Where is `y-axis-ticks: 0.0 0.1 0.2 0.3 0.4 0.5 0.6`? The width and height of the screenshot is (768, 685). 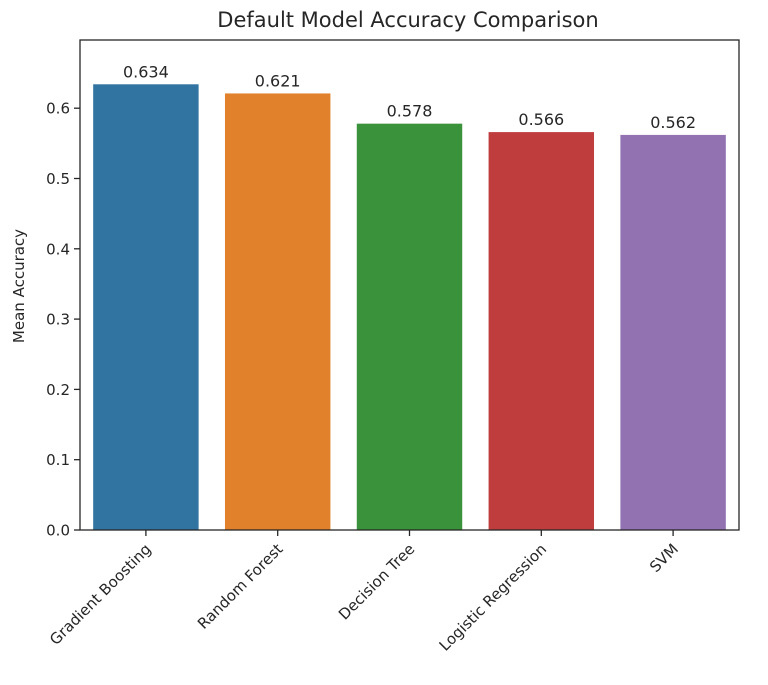 y-axis-ticks: 0.0 0.1 0.2 0.3 0.4 0.5 0.6 is located at coordinates (63, 320).